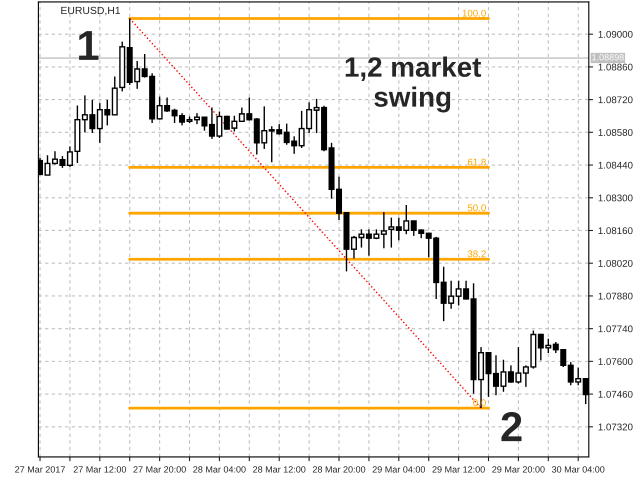 This screenshot has height=480, width=640. What do you see at coordinates (414, 84) in the screenshot?
I see `annotation: 1,2 market swing` at bounding box center [414, 84].